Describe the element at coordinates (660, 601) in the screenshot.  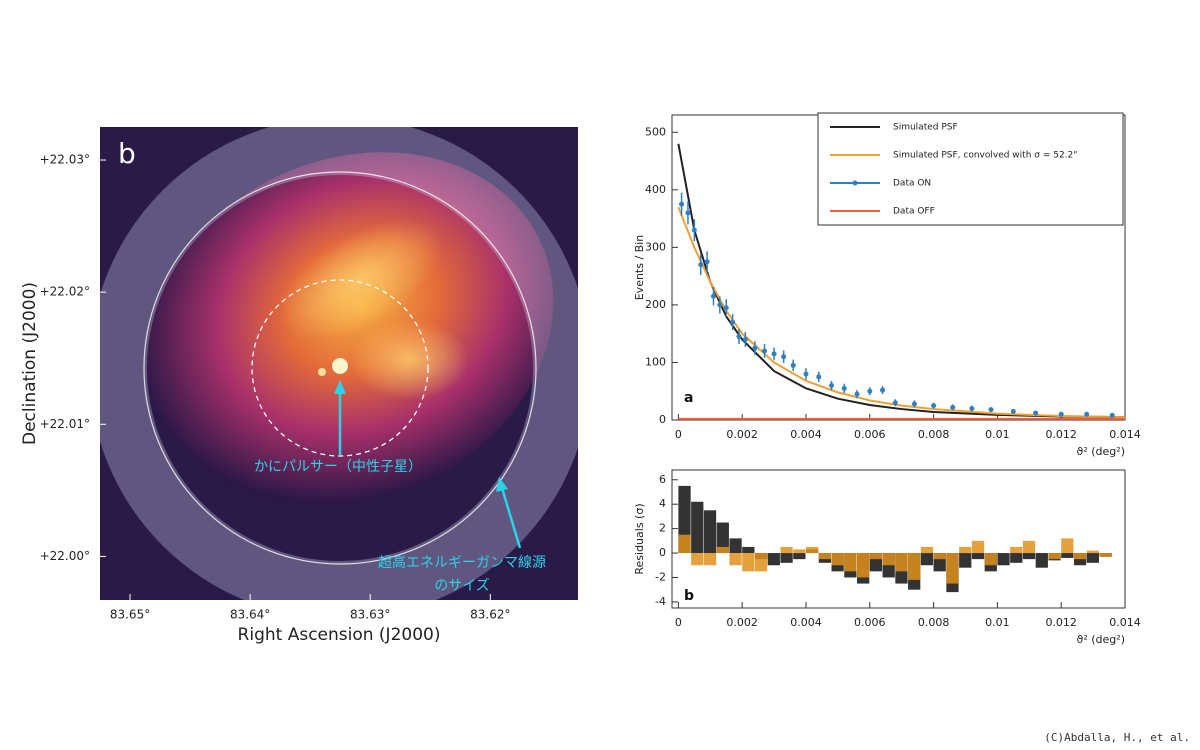
I see `y-tick-label: -4` at that location.